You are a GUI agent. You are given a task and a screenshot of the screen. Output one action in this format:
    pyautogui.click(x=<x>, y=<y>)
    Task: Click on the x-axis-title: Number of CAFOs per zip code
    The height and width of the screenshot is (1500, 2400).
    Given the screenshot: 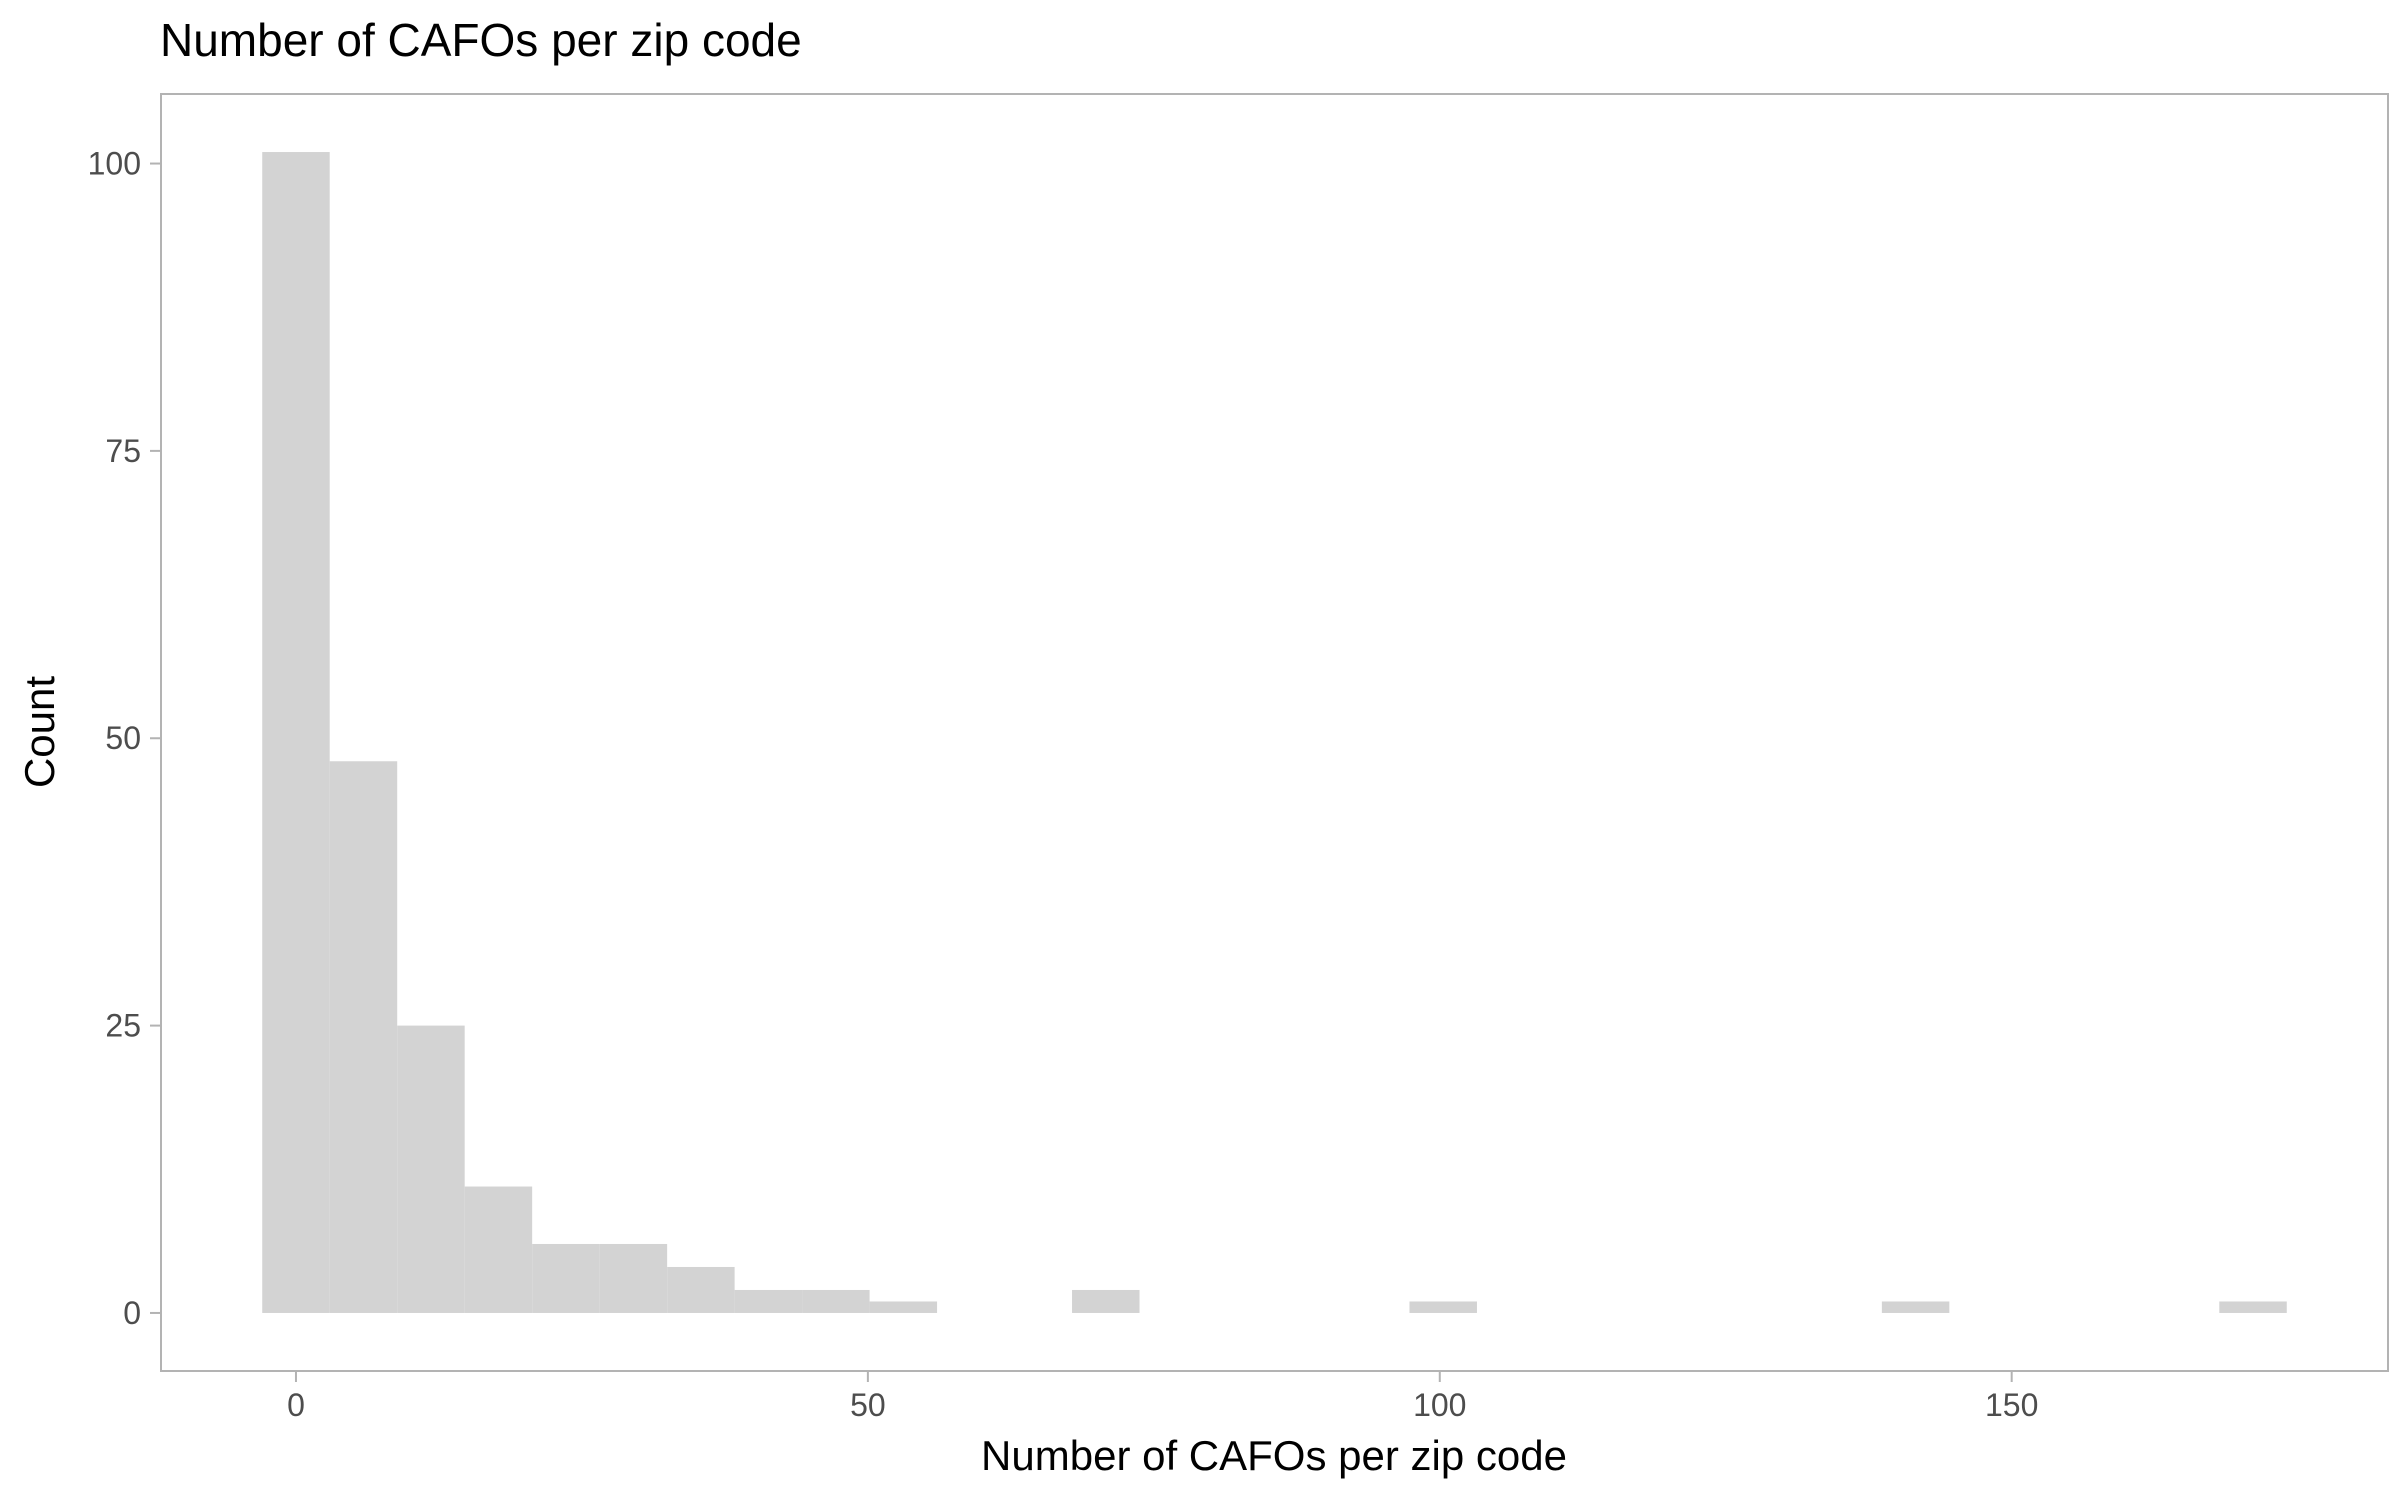 What is the action you would take?
    pyautogui.click(x=1274, y=1455)
    